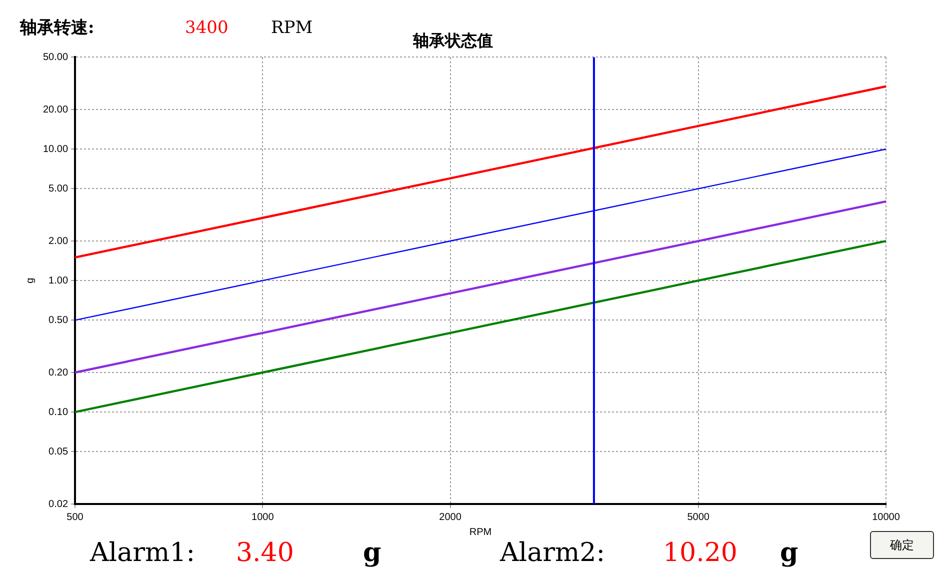 Image resolution: width=950 pixels, height=574 pixels. What do you see at coordinates (58, 412) in the screenshot?
I see `y-tick-label: 0.10` at bounding box center [58, 412].